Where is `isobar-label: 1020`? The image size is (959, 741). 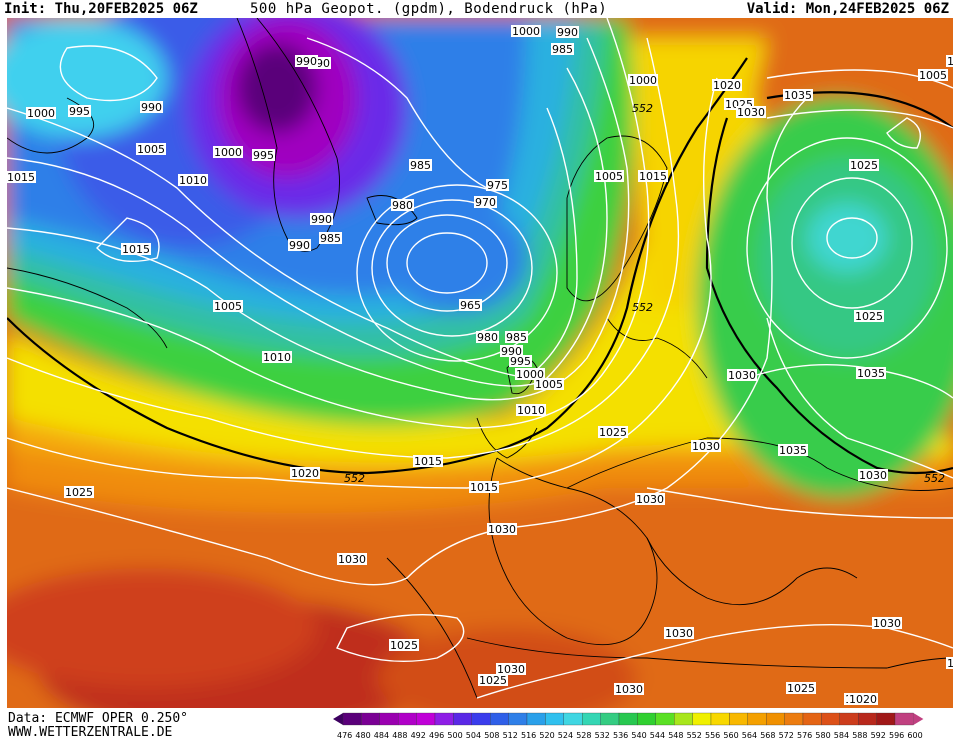
isobar-label: 1020 is located at coordinates (727, 85).